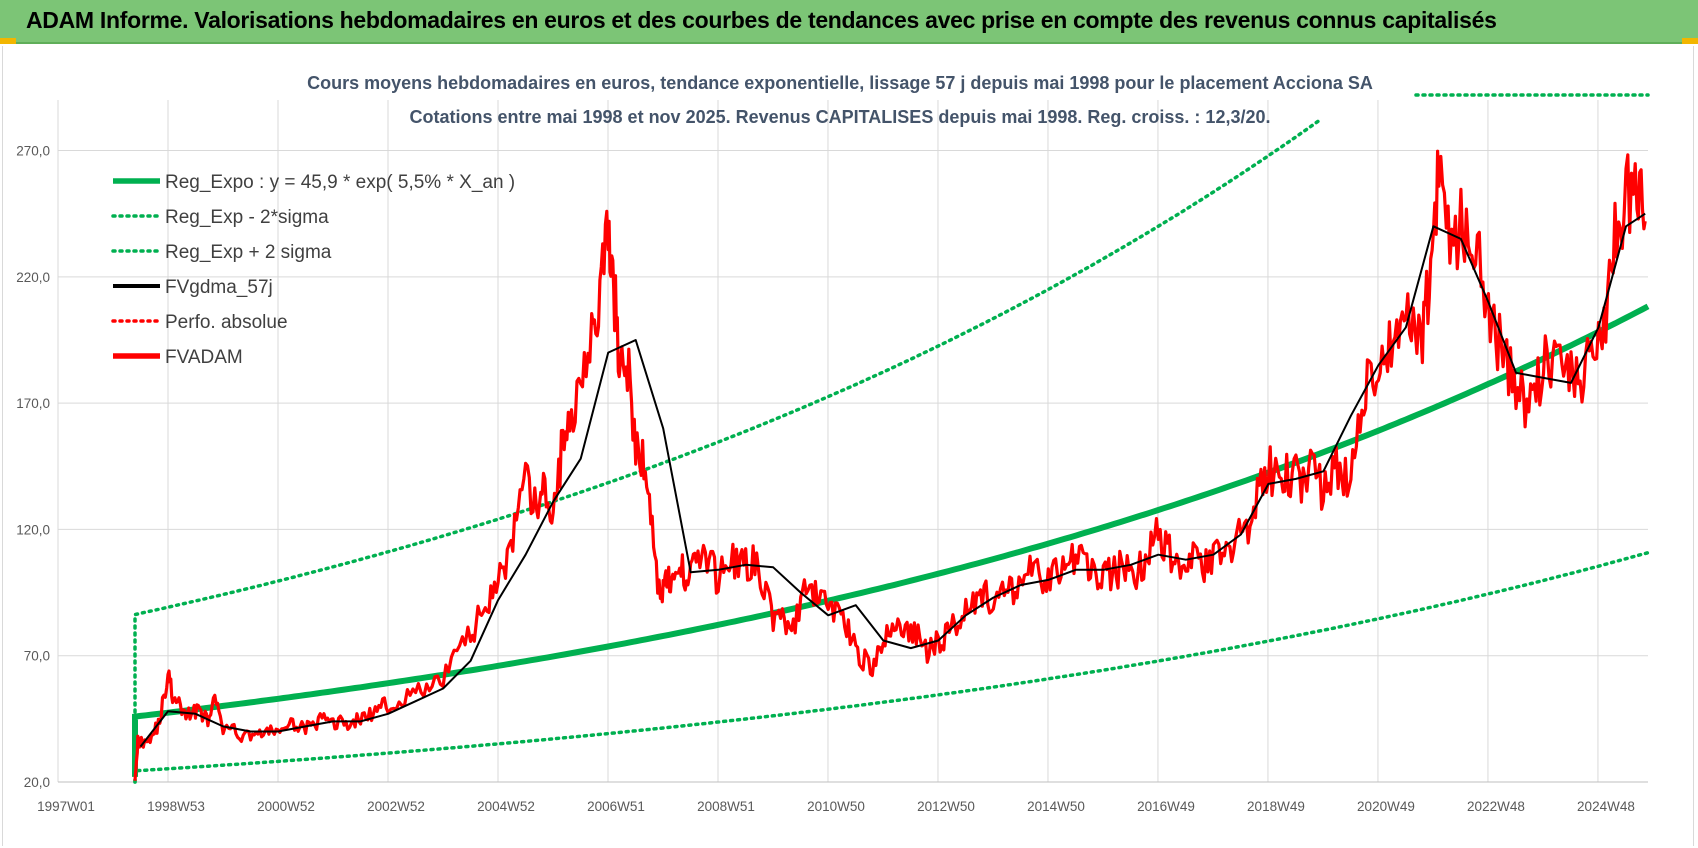  I want to click on y-tick-label: 270,0, so click(33, 151).